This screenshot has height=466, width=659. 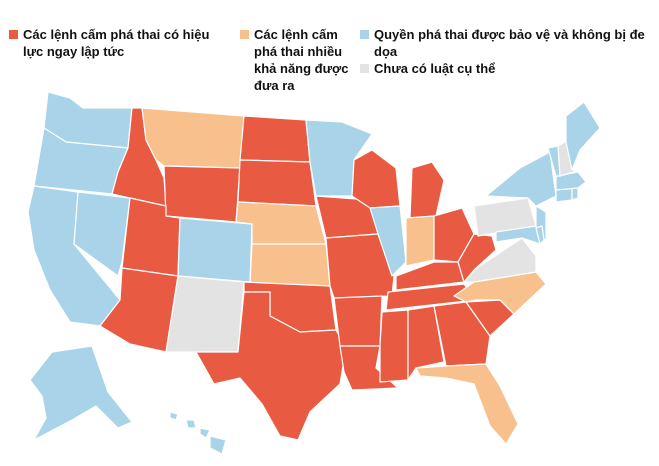 What do you see at coordinates (435, 68) in the screenshot?
I see `legend-label: Chưa có luật cụ thể` at bounding box center [435, 68].